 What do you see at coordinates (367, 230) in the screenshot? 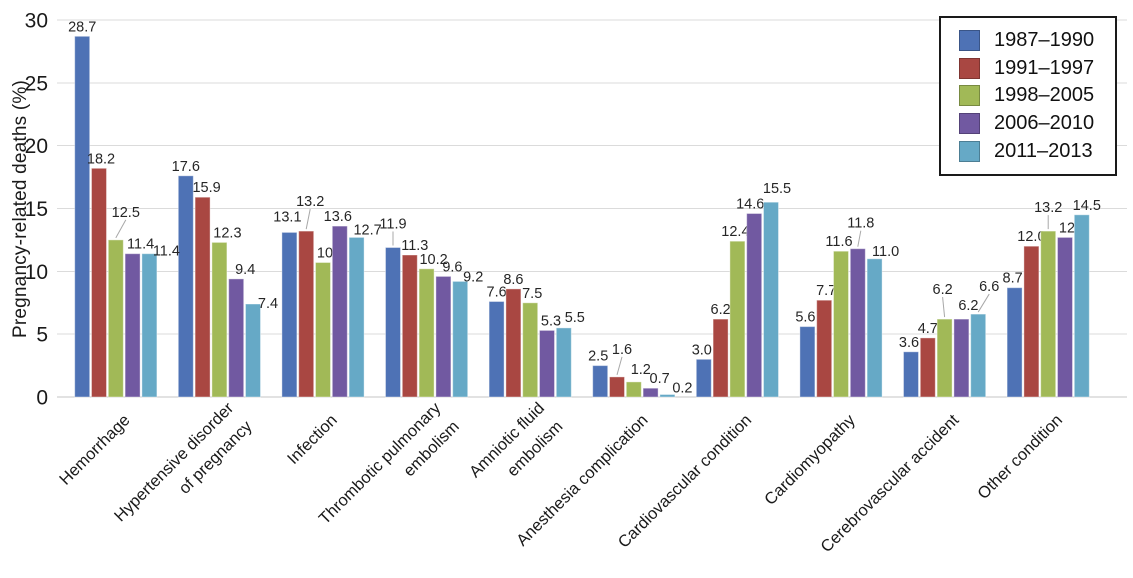
I see `bar-value-label: 12.7` at bounding box center [367, 230].